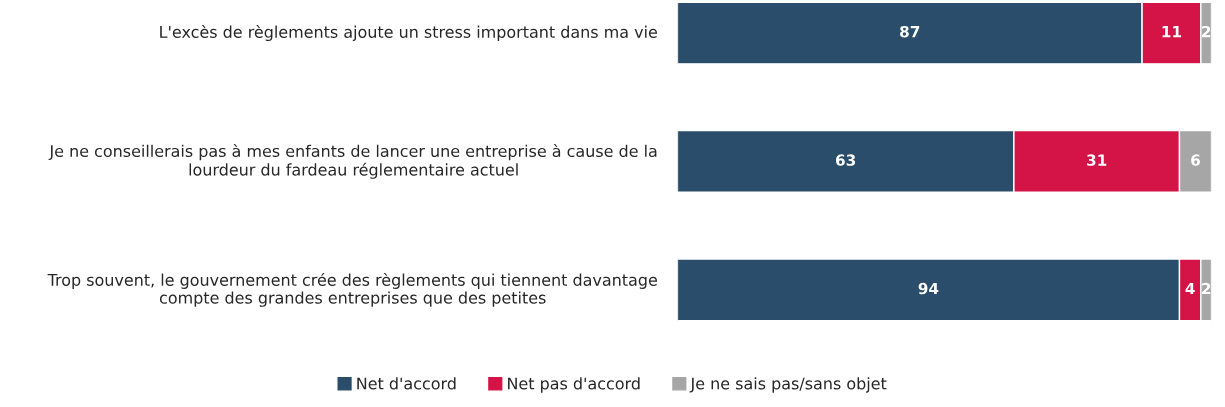 This screenshot has width=1225, height=407. Describe the element at coordinates (910, 31) in the screenshot. I see `data-label: 87` at that location.